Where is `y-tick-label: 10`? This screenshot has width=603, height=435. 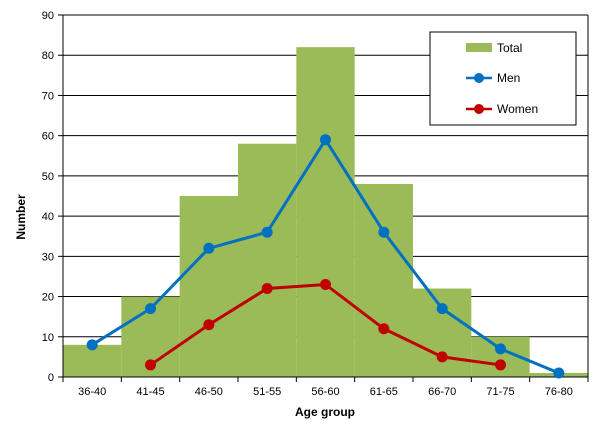 y-tick-label: 10 is located at coordinates (48, 338).